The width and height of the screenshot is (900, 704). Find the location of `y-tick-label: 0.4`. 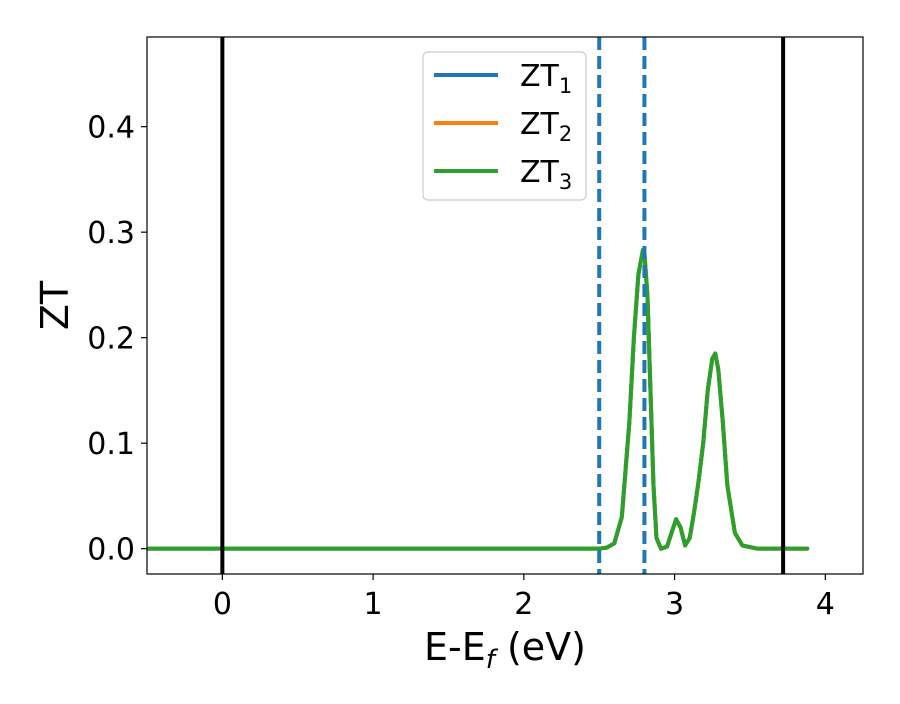

y-tick-label: 0.4 is located at coordinates (111, 128).